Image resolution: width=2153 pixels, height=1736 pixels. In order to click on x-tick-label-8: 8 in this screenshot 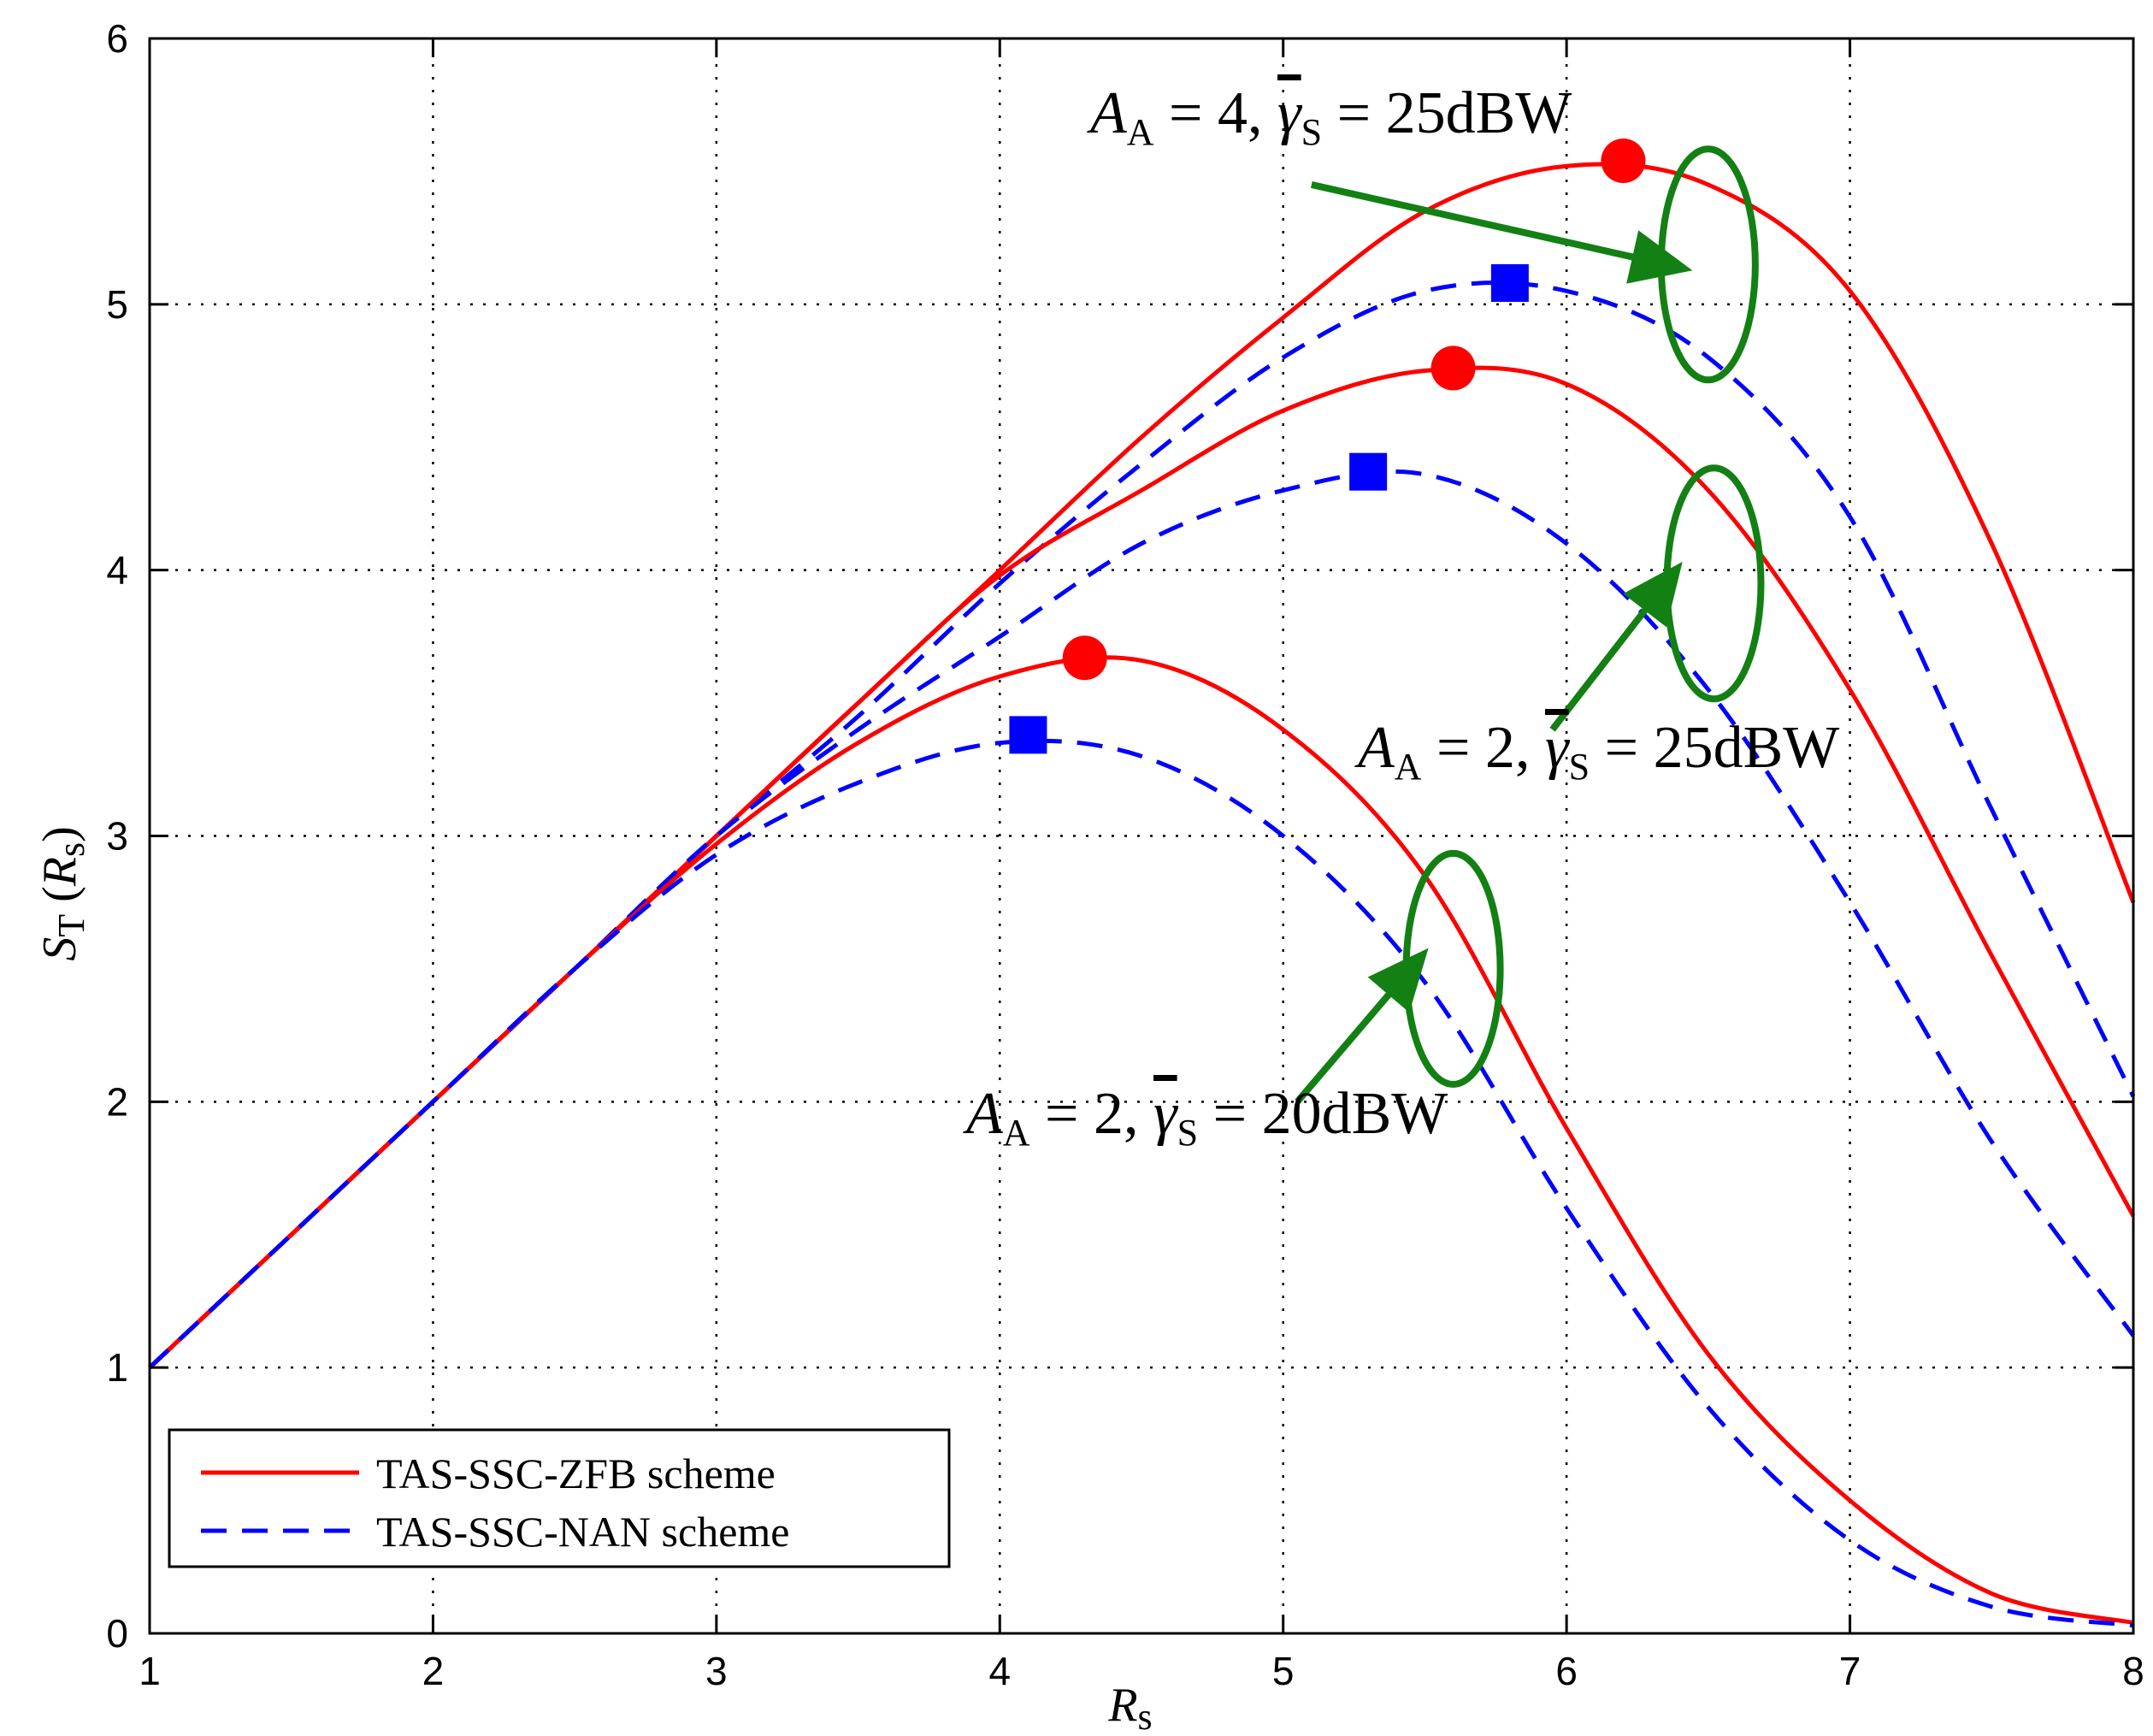, I will do `click(2133, 1671)`.